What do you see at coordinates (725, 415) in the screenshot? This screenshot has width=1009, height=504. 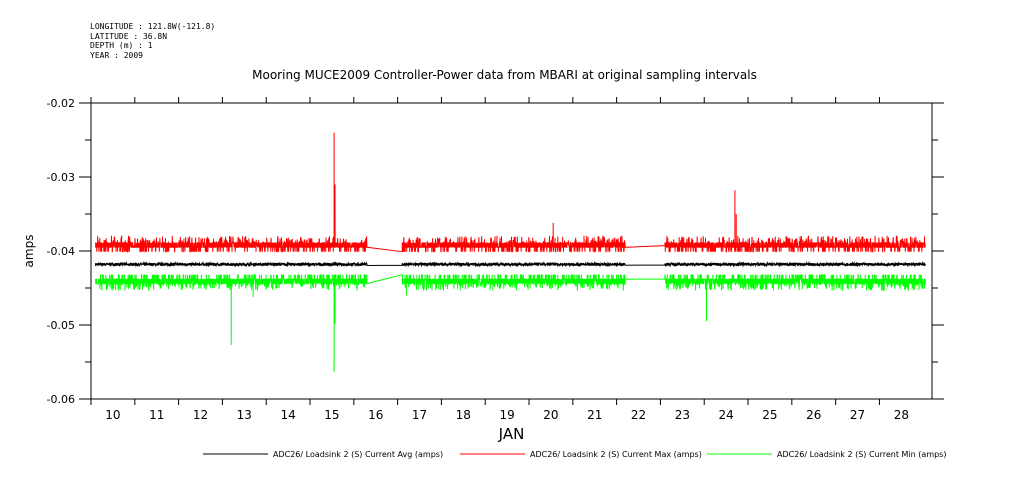 I see `x-tick-label: 24` at bounding box center [725, 415].